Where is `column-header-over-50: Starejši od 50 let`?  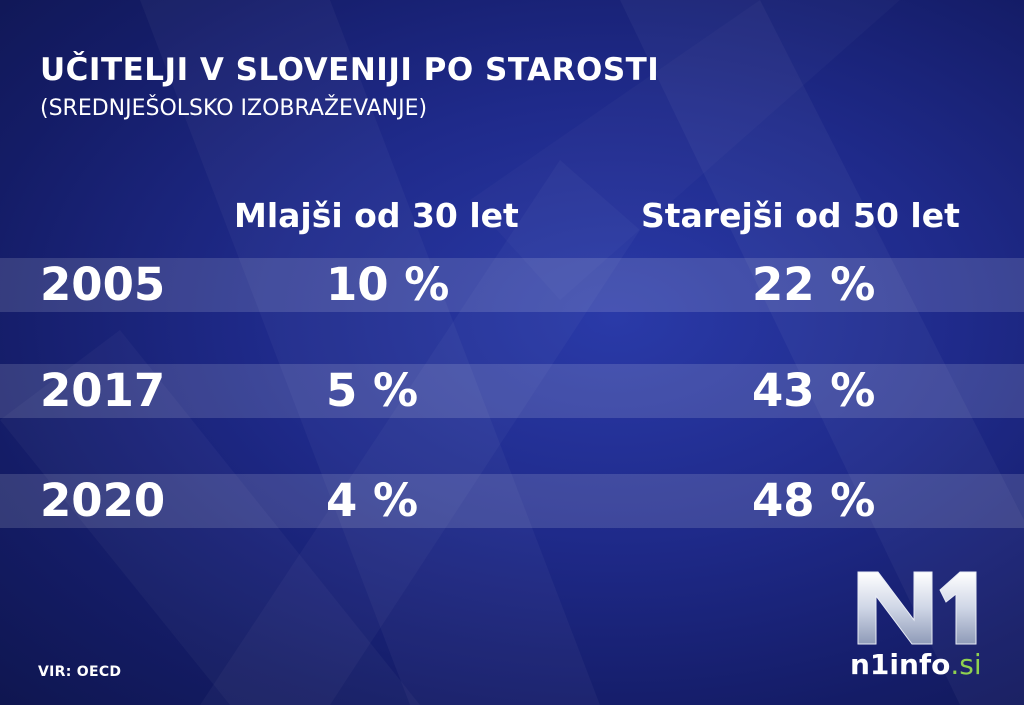
column-header-over-50: Starejši od 50 let is located at coordinates (800, 215).